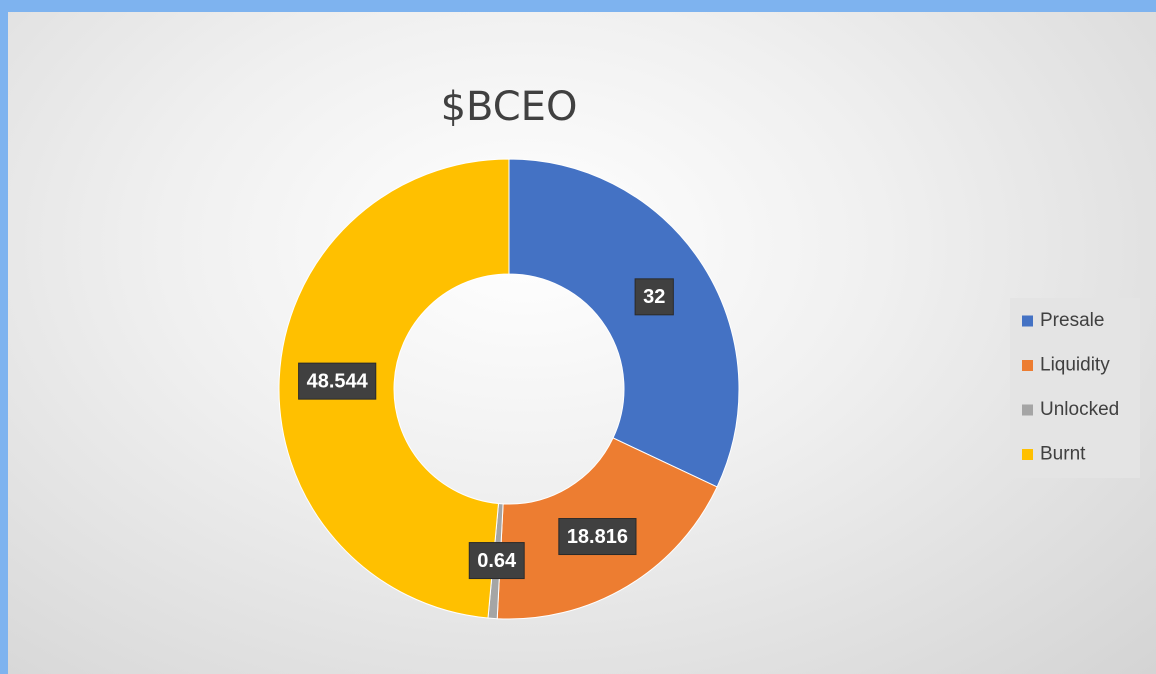  I want to click on chart-title: $BCEO, so click(509, 107).